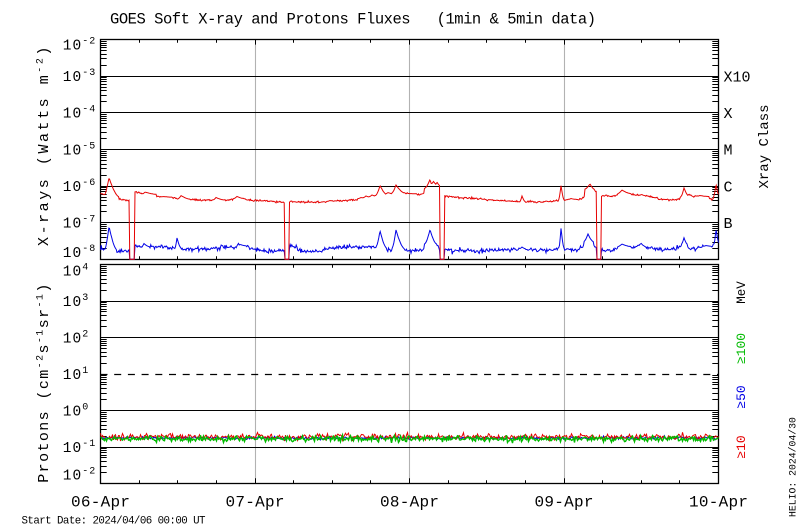 The height and width of the screenshot is (530, 800). Describe the element at coordinates (737, 77) in the screenshot. I see `svg-text: X10` at that location.